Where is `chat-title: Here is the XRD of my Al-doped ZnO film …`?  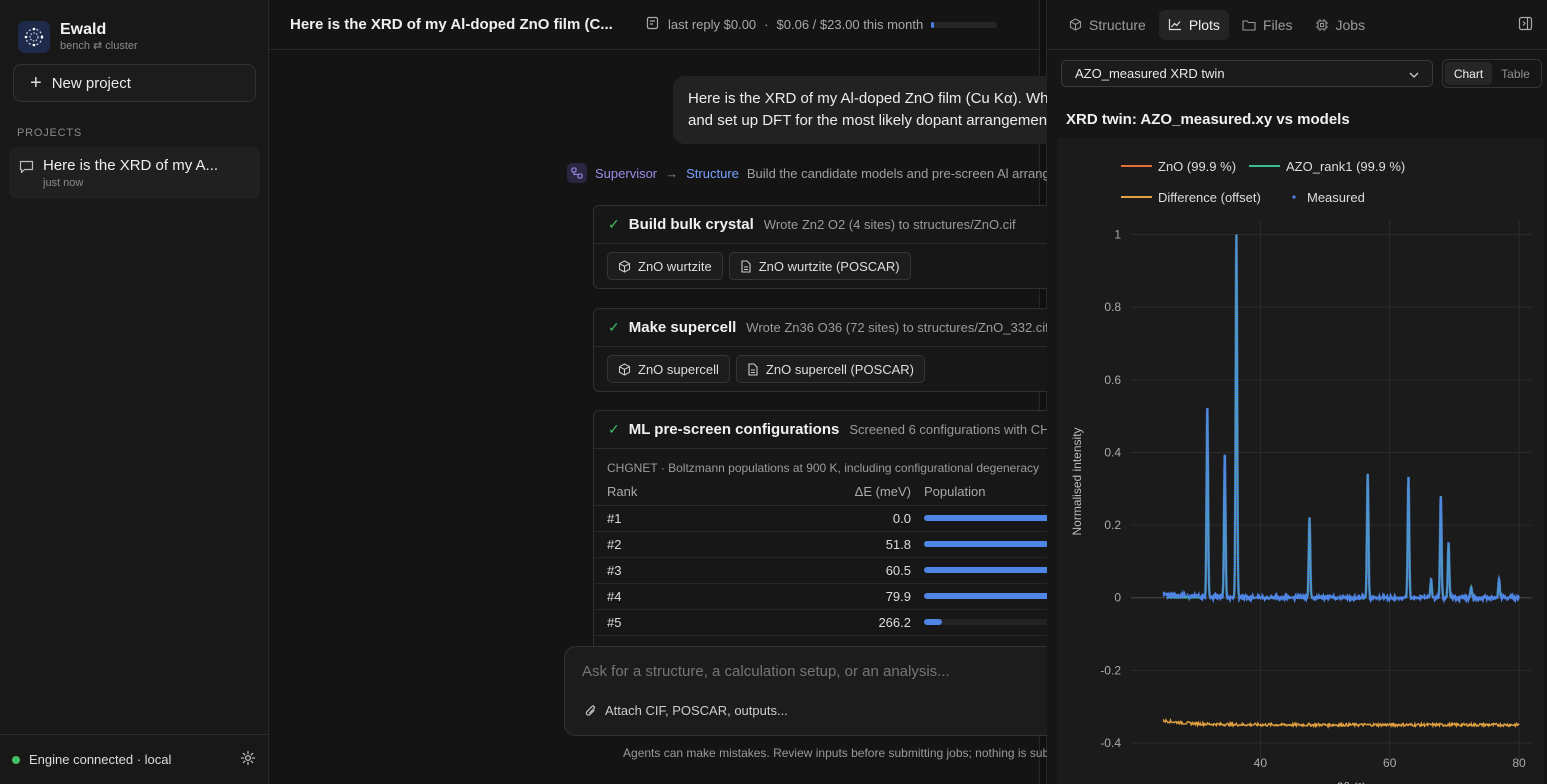 chat-title: Here is the XRD of my Al-doped ZnO film … is located at coordinates (451, 24).